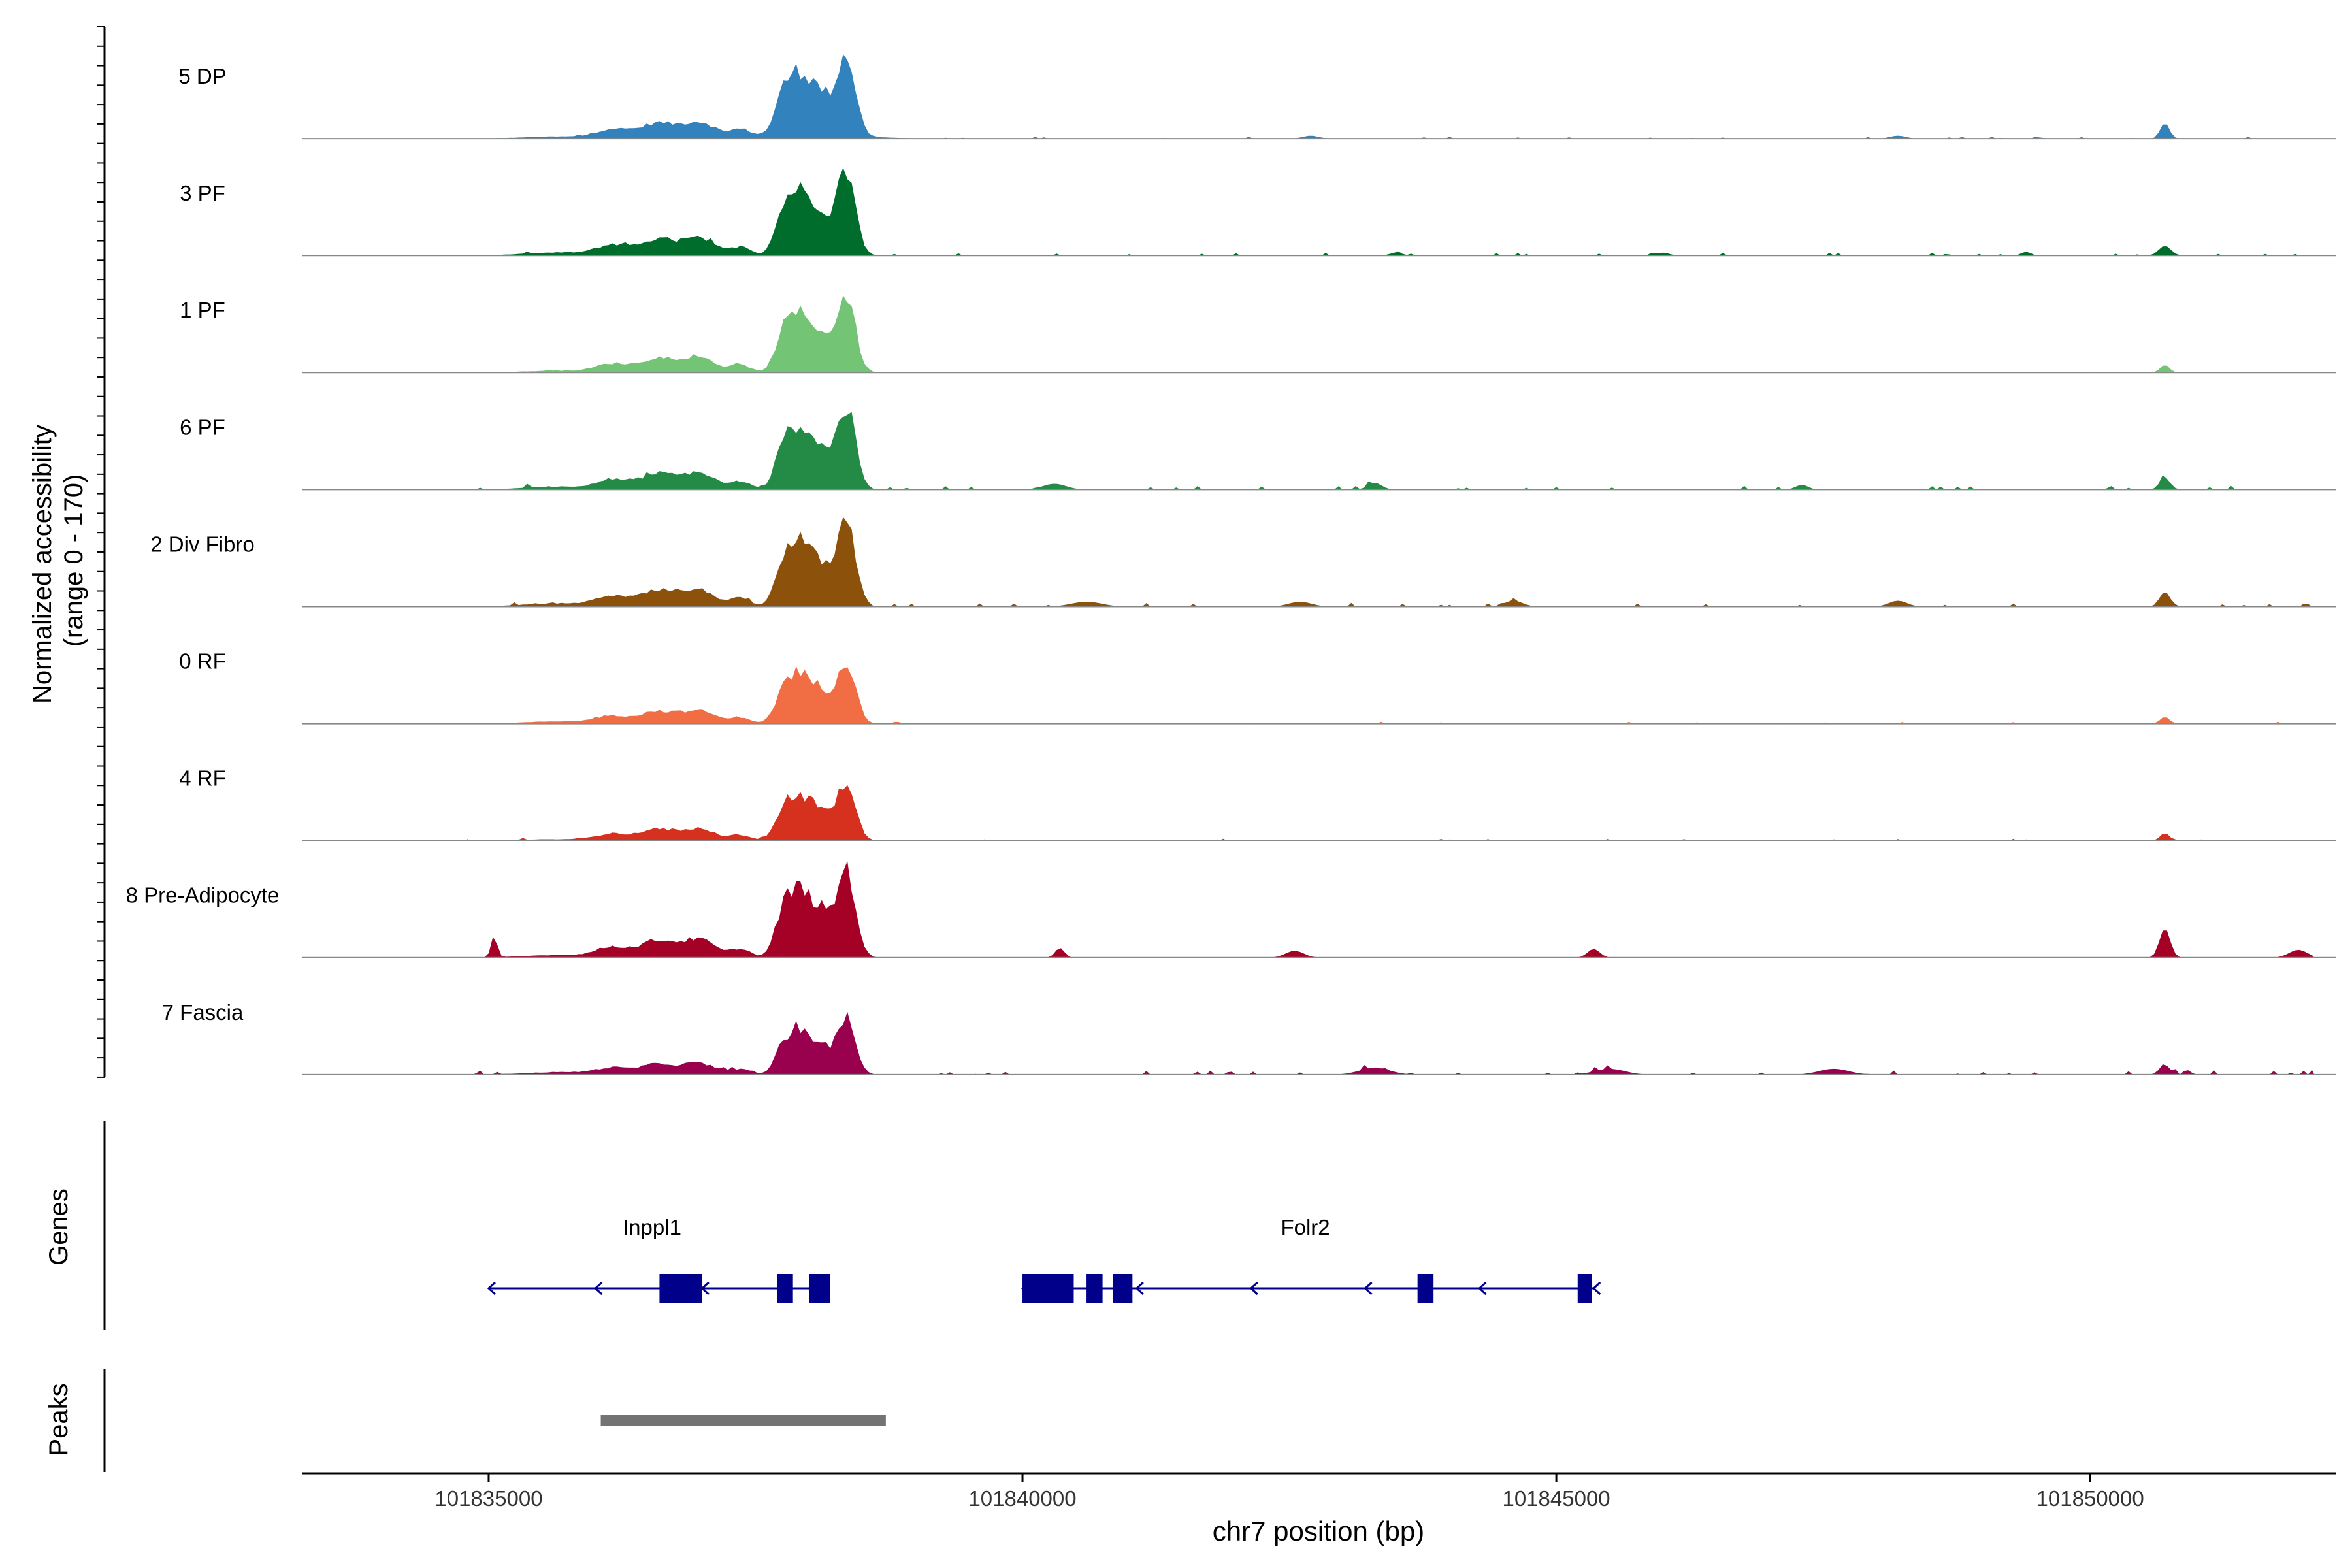  Describe the element at coordinates (203, 895) in the screenshot. I see `track-label: 8 Pre-Adipocyte` at that location.